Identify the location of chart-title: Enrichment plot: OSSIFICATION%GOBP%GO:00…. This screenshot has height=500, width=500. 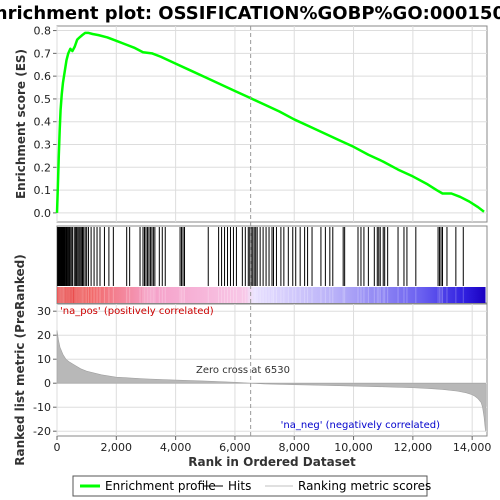
(250, 13).